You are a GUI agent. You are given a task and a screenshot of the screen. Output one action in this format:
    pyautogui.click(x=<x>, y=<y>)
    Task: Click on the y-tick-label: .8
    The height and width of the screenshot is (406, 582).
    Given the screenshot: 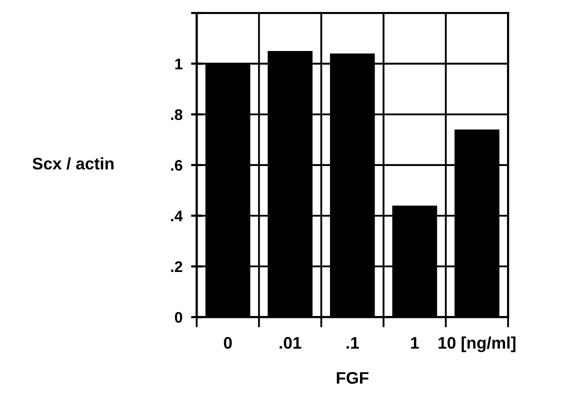 What is the action you would take?
    pyautogui.click(x=176, y=114)
    